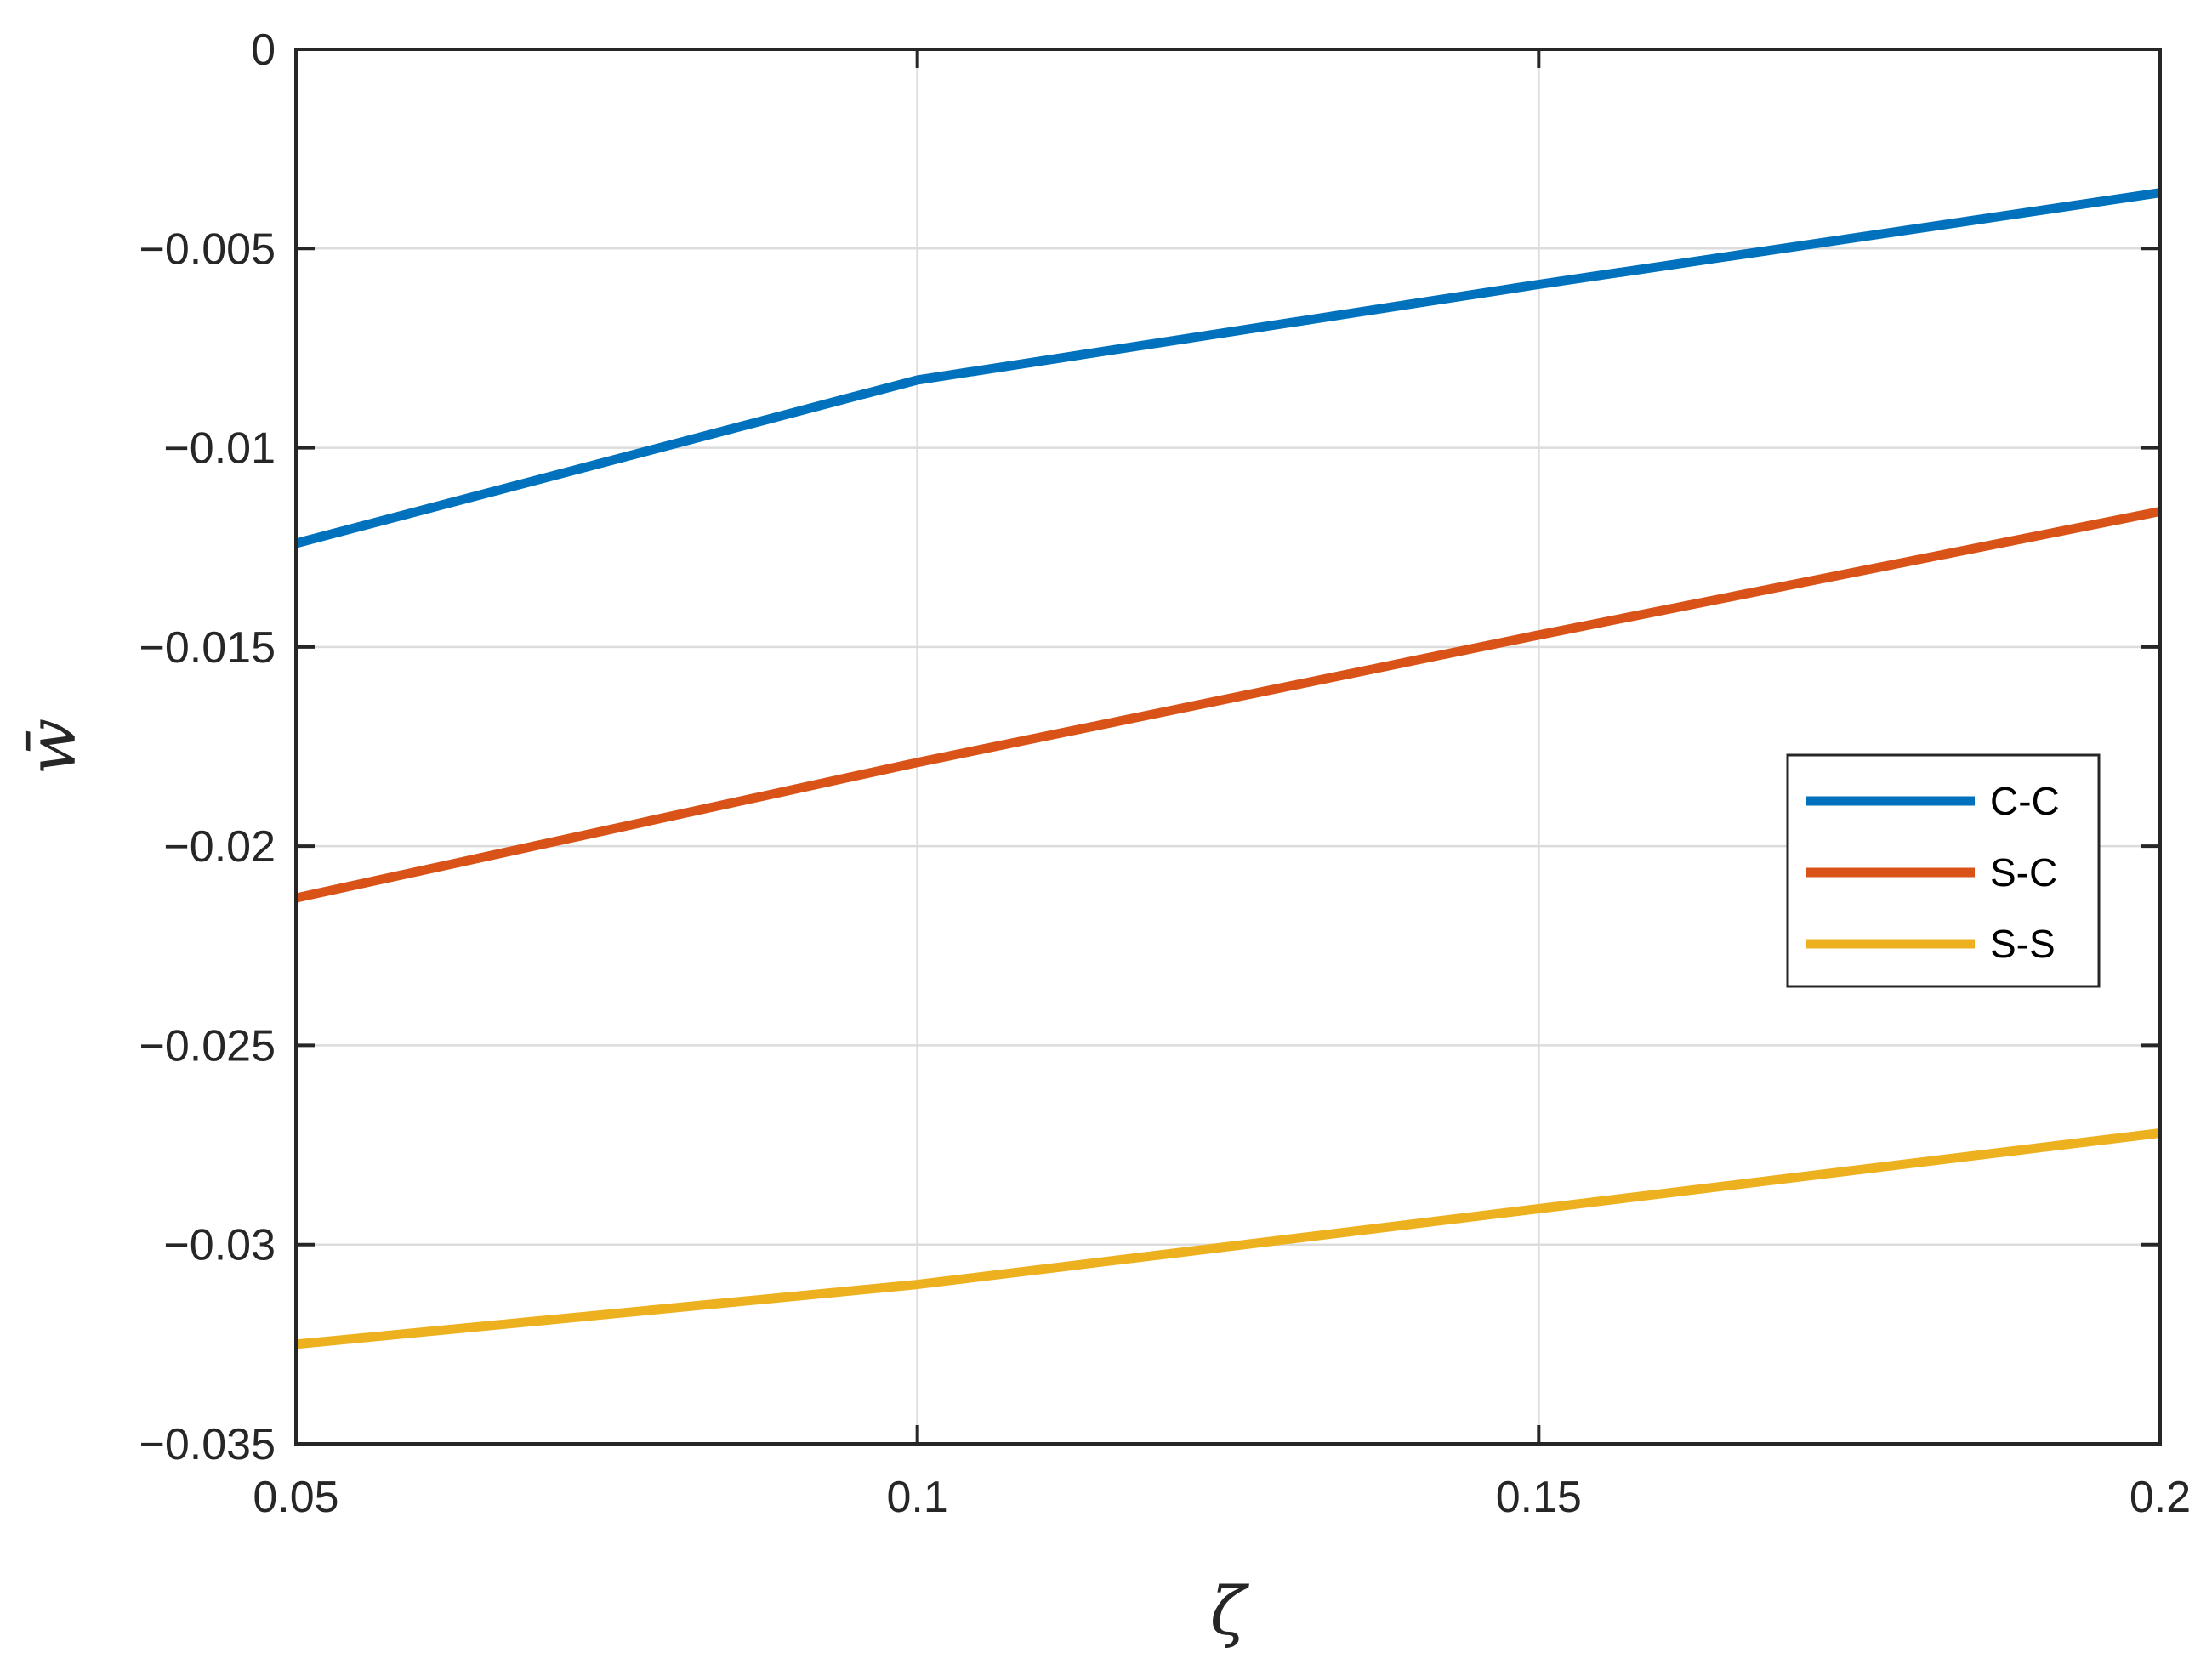  What do you see at coordinates (1230, 1612) in the screenshot?
I see `x-axis-title: ζ` at bounding box center [1230, 1612].